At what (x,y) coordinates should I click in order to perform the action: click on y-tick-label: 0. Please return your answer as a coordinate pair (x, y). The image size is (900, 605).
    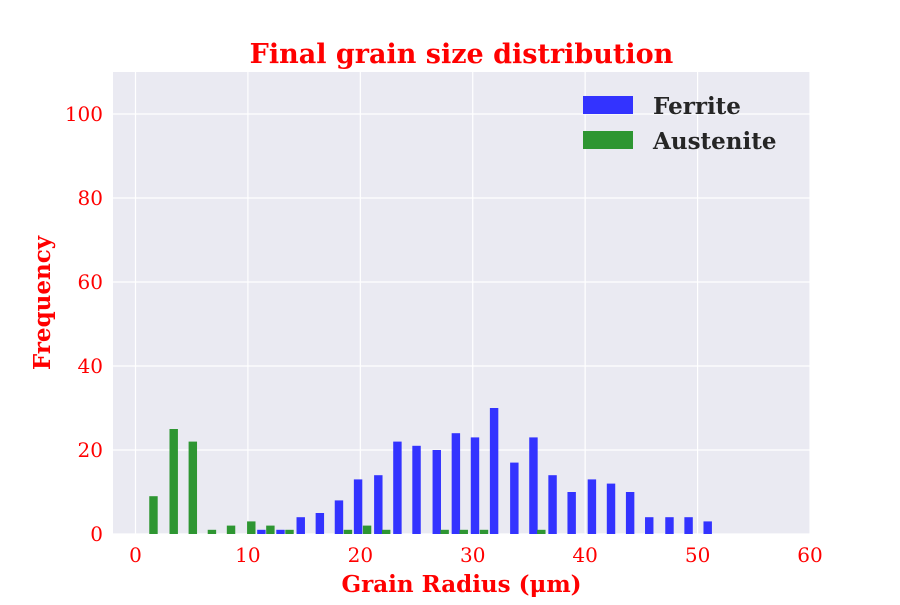
    Looking at the image, I should click on (96, 534).